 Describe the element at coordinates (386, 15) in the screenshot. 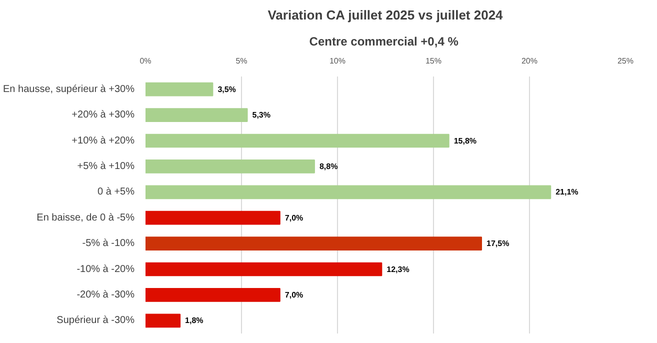

I see `chart-title: Variation CA juillet 2025 vs juillet 2024` at that location.